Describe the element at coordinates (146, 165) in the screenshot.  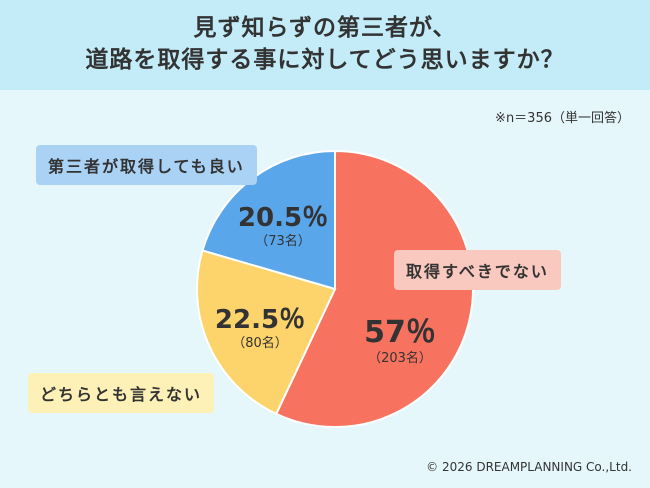
I see `slice-label-allowed: 第三者が取得しても良い` at that location.